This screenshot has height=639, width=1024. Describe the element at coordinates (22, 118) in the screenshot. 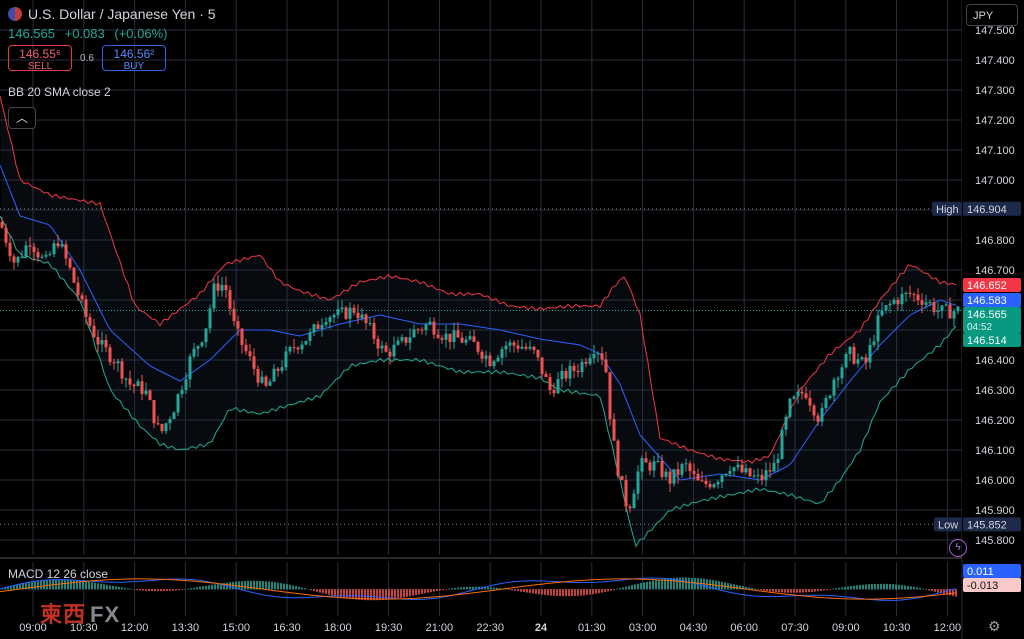

I see `collapse-legend-button: ︿` at that location.